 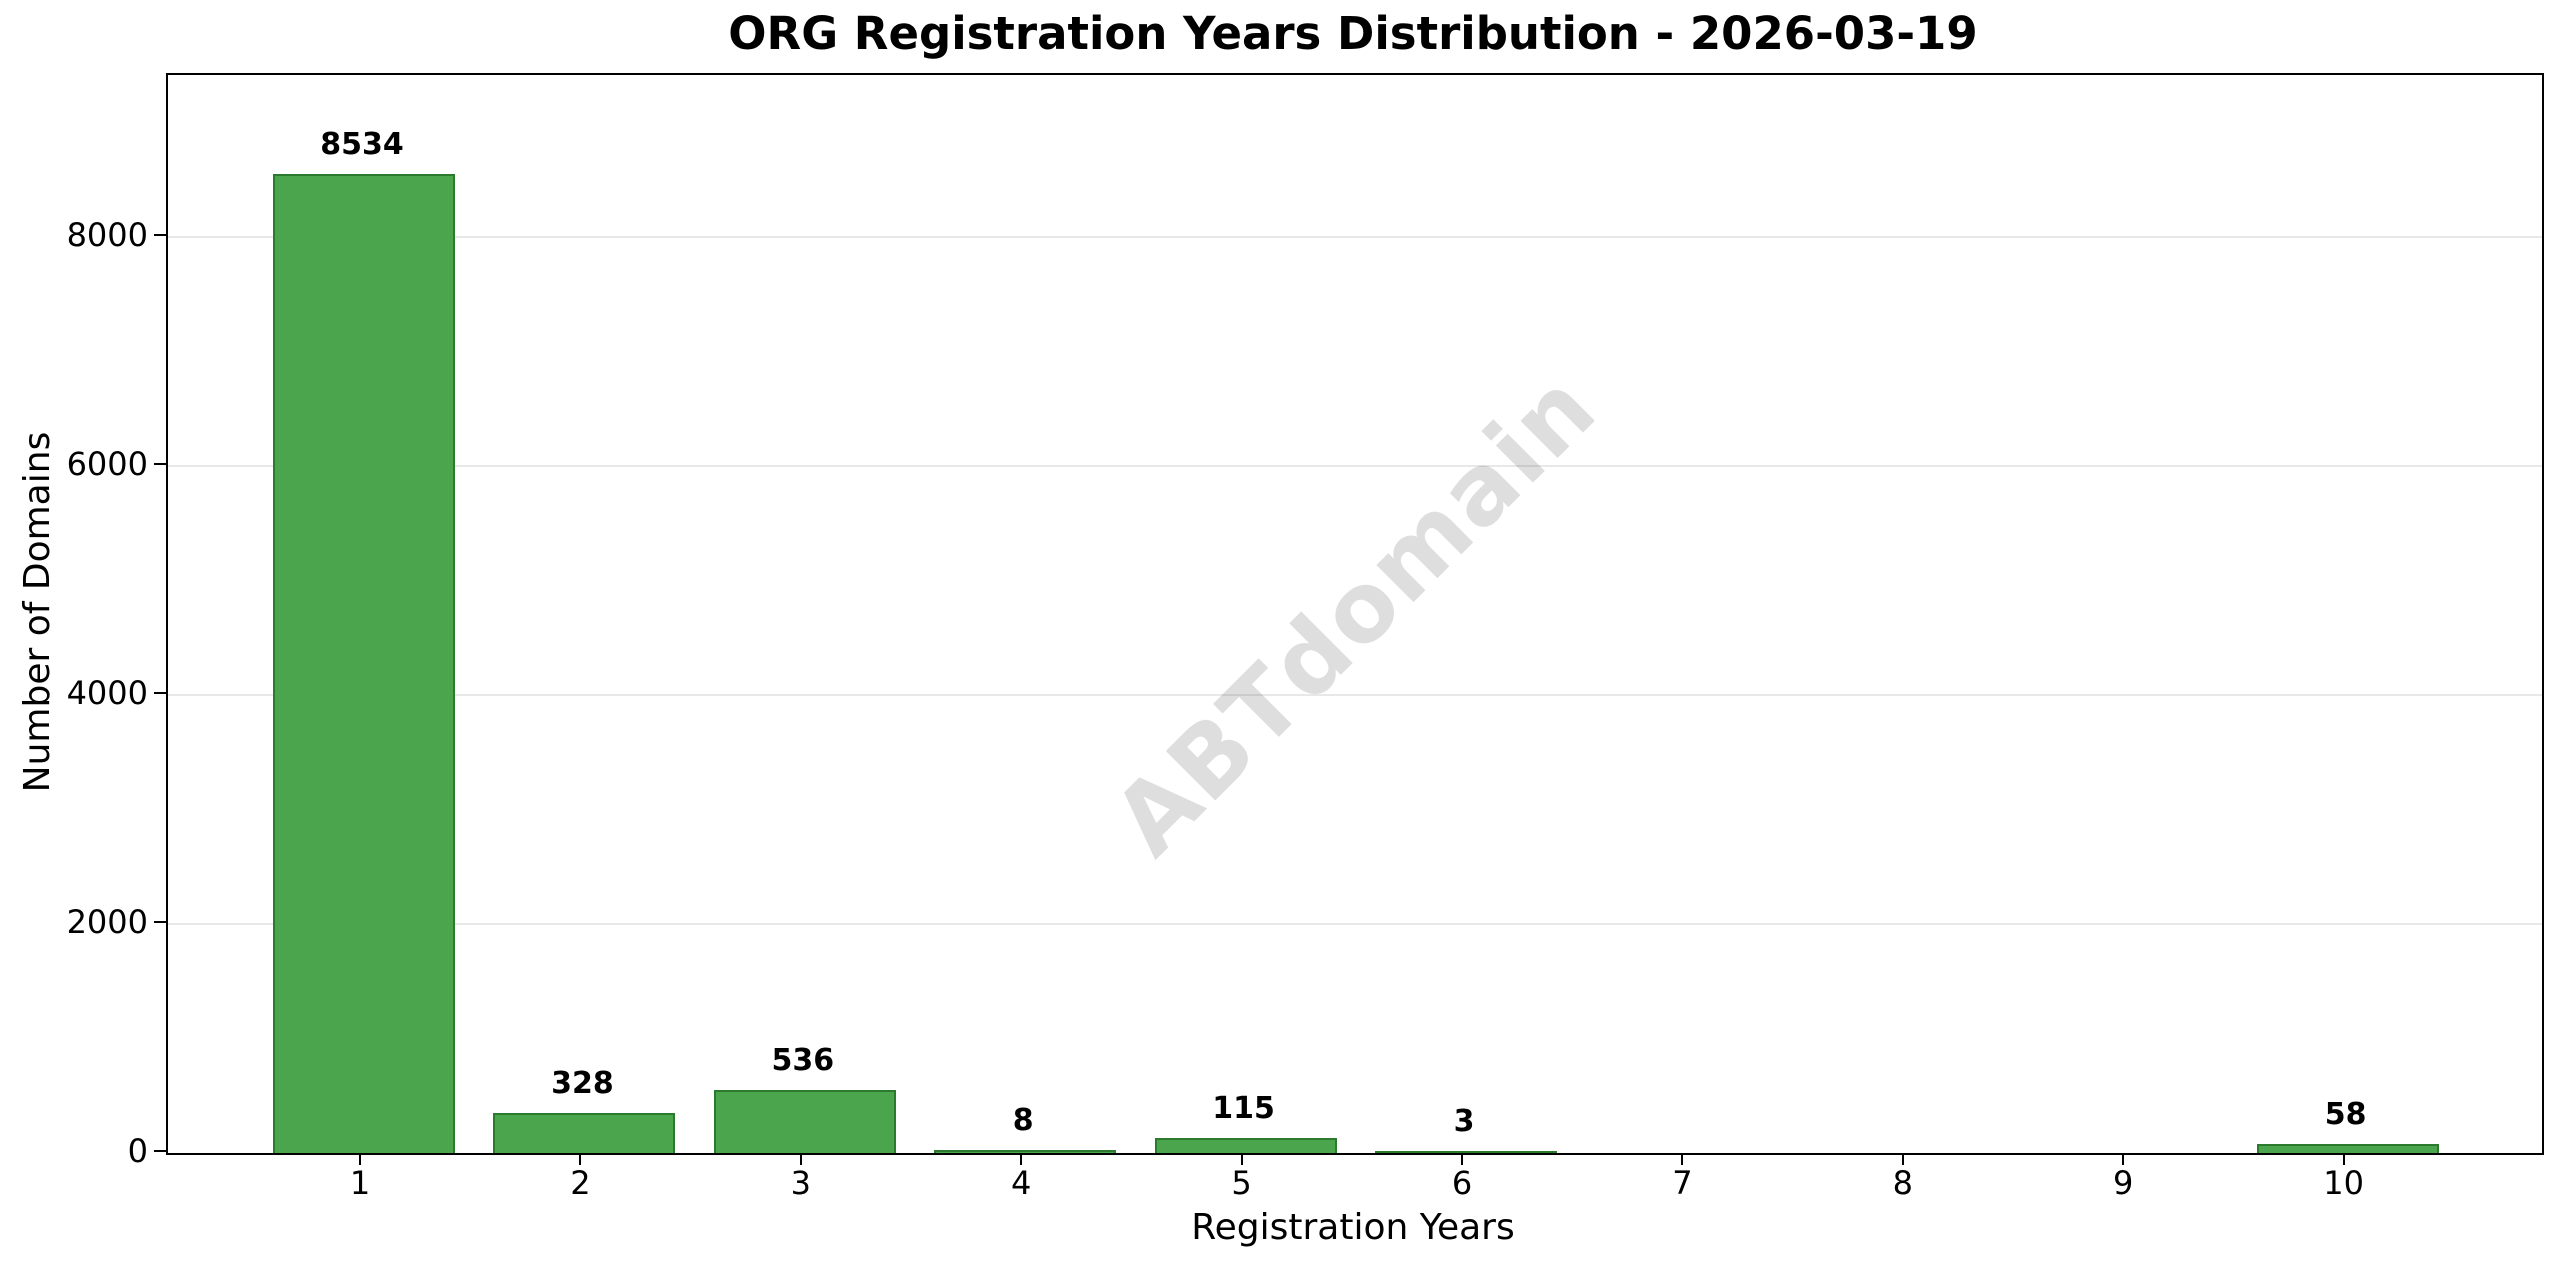 What do you see at coordinates (2343, 1183) in the screenshot?
I see `x-tick-label: 10` at bounding box center [2343, 1183].